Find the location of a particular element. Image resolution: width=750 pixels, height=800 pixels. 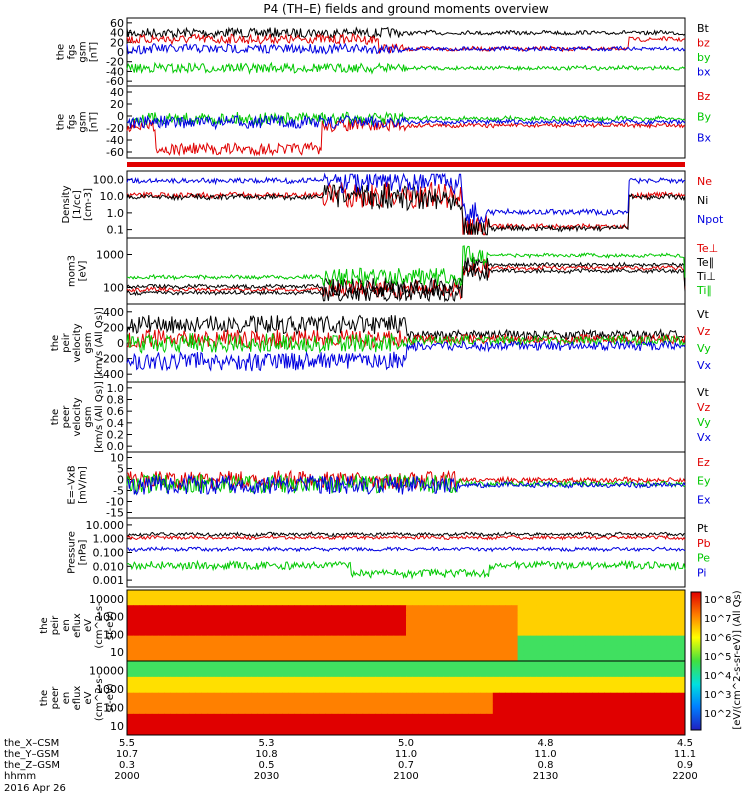

y-axis-label-line: E=–VxB is located at coordinates (72, 484).